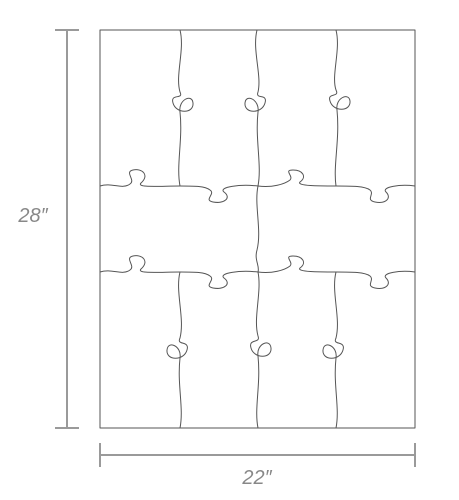  What do you see at coordinates (256, 478) in the screenshot?
I see `width-label: 22″` at bounding box center [256, 478].